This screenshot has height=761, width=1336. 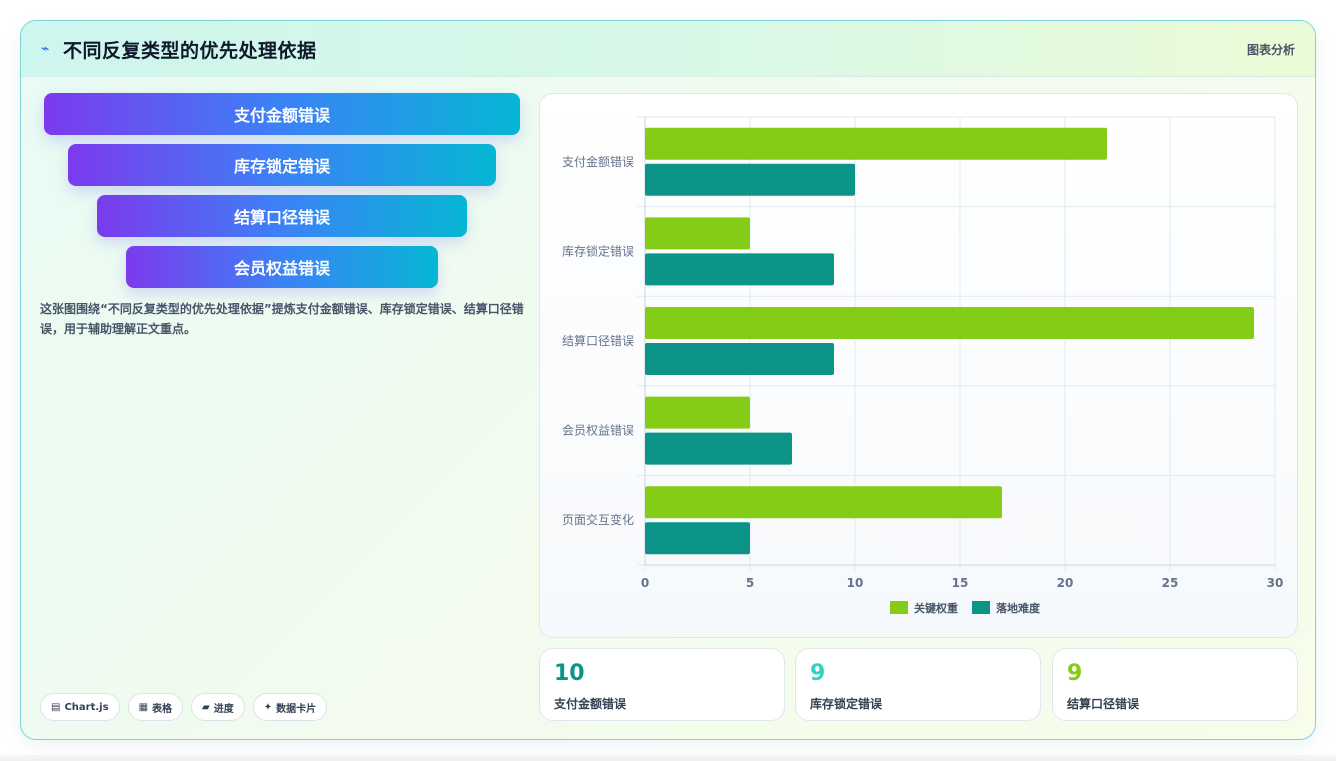 I want to click on sparkle-icon: ✦, so click(x=268, y=707).